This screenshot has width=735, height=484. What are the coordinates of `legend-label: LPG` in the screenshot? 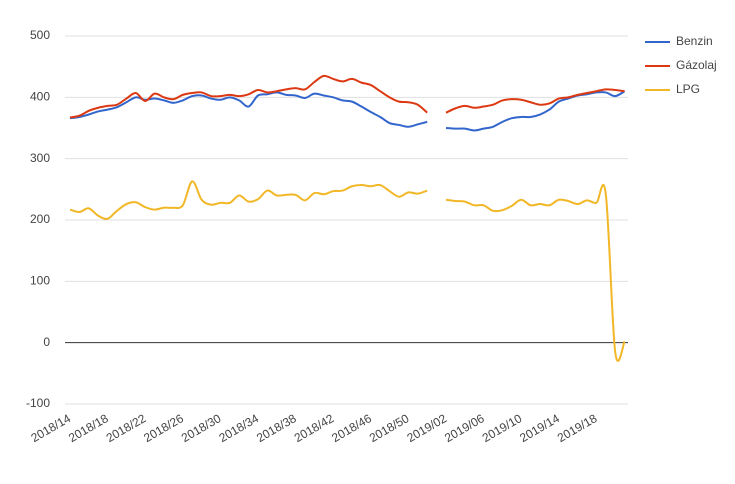 It's located at (688, 89).